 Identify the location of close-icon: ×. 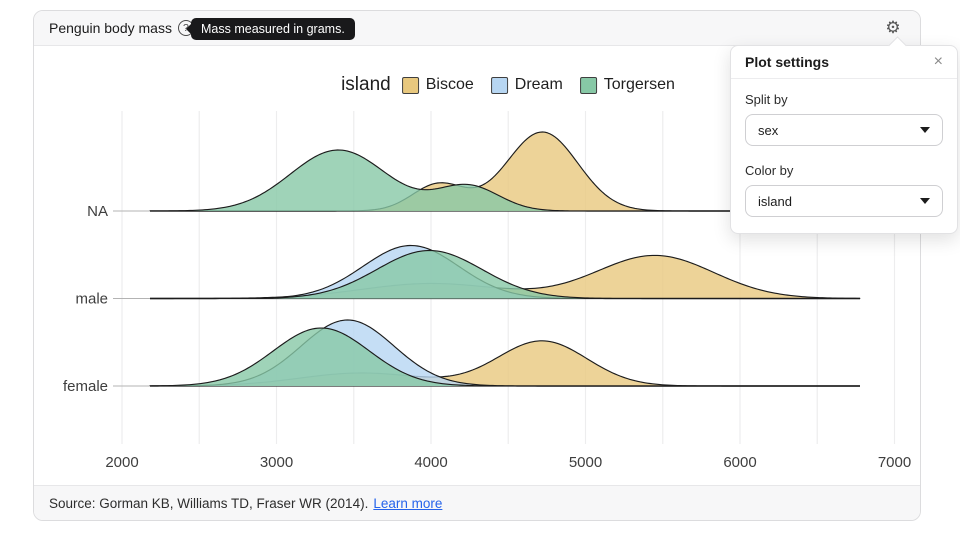
(938, 61).